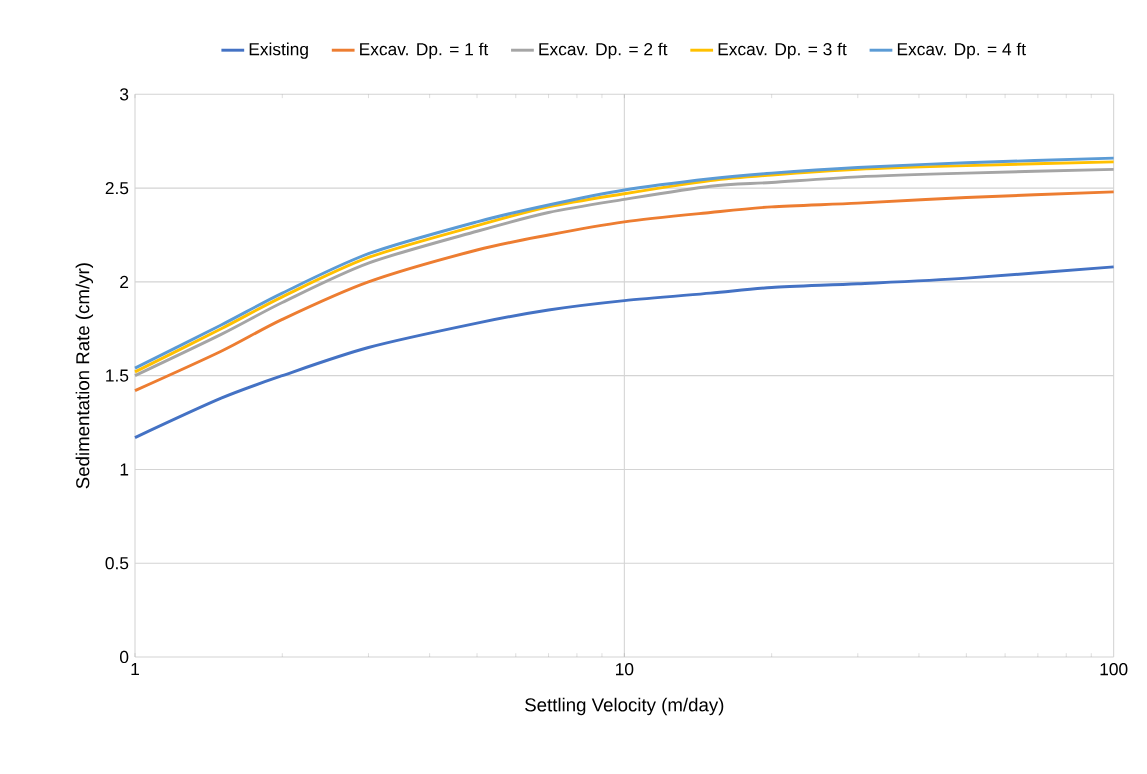 The width and height of the screenshot is (1147, 774). Describe the element at coordinates (117, 188) in the screenshot. I see `y-tick-label: 2.5` at that location.